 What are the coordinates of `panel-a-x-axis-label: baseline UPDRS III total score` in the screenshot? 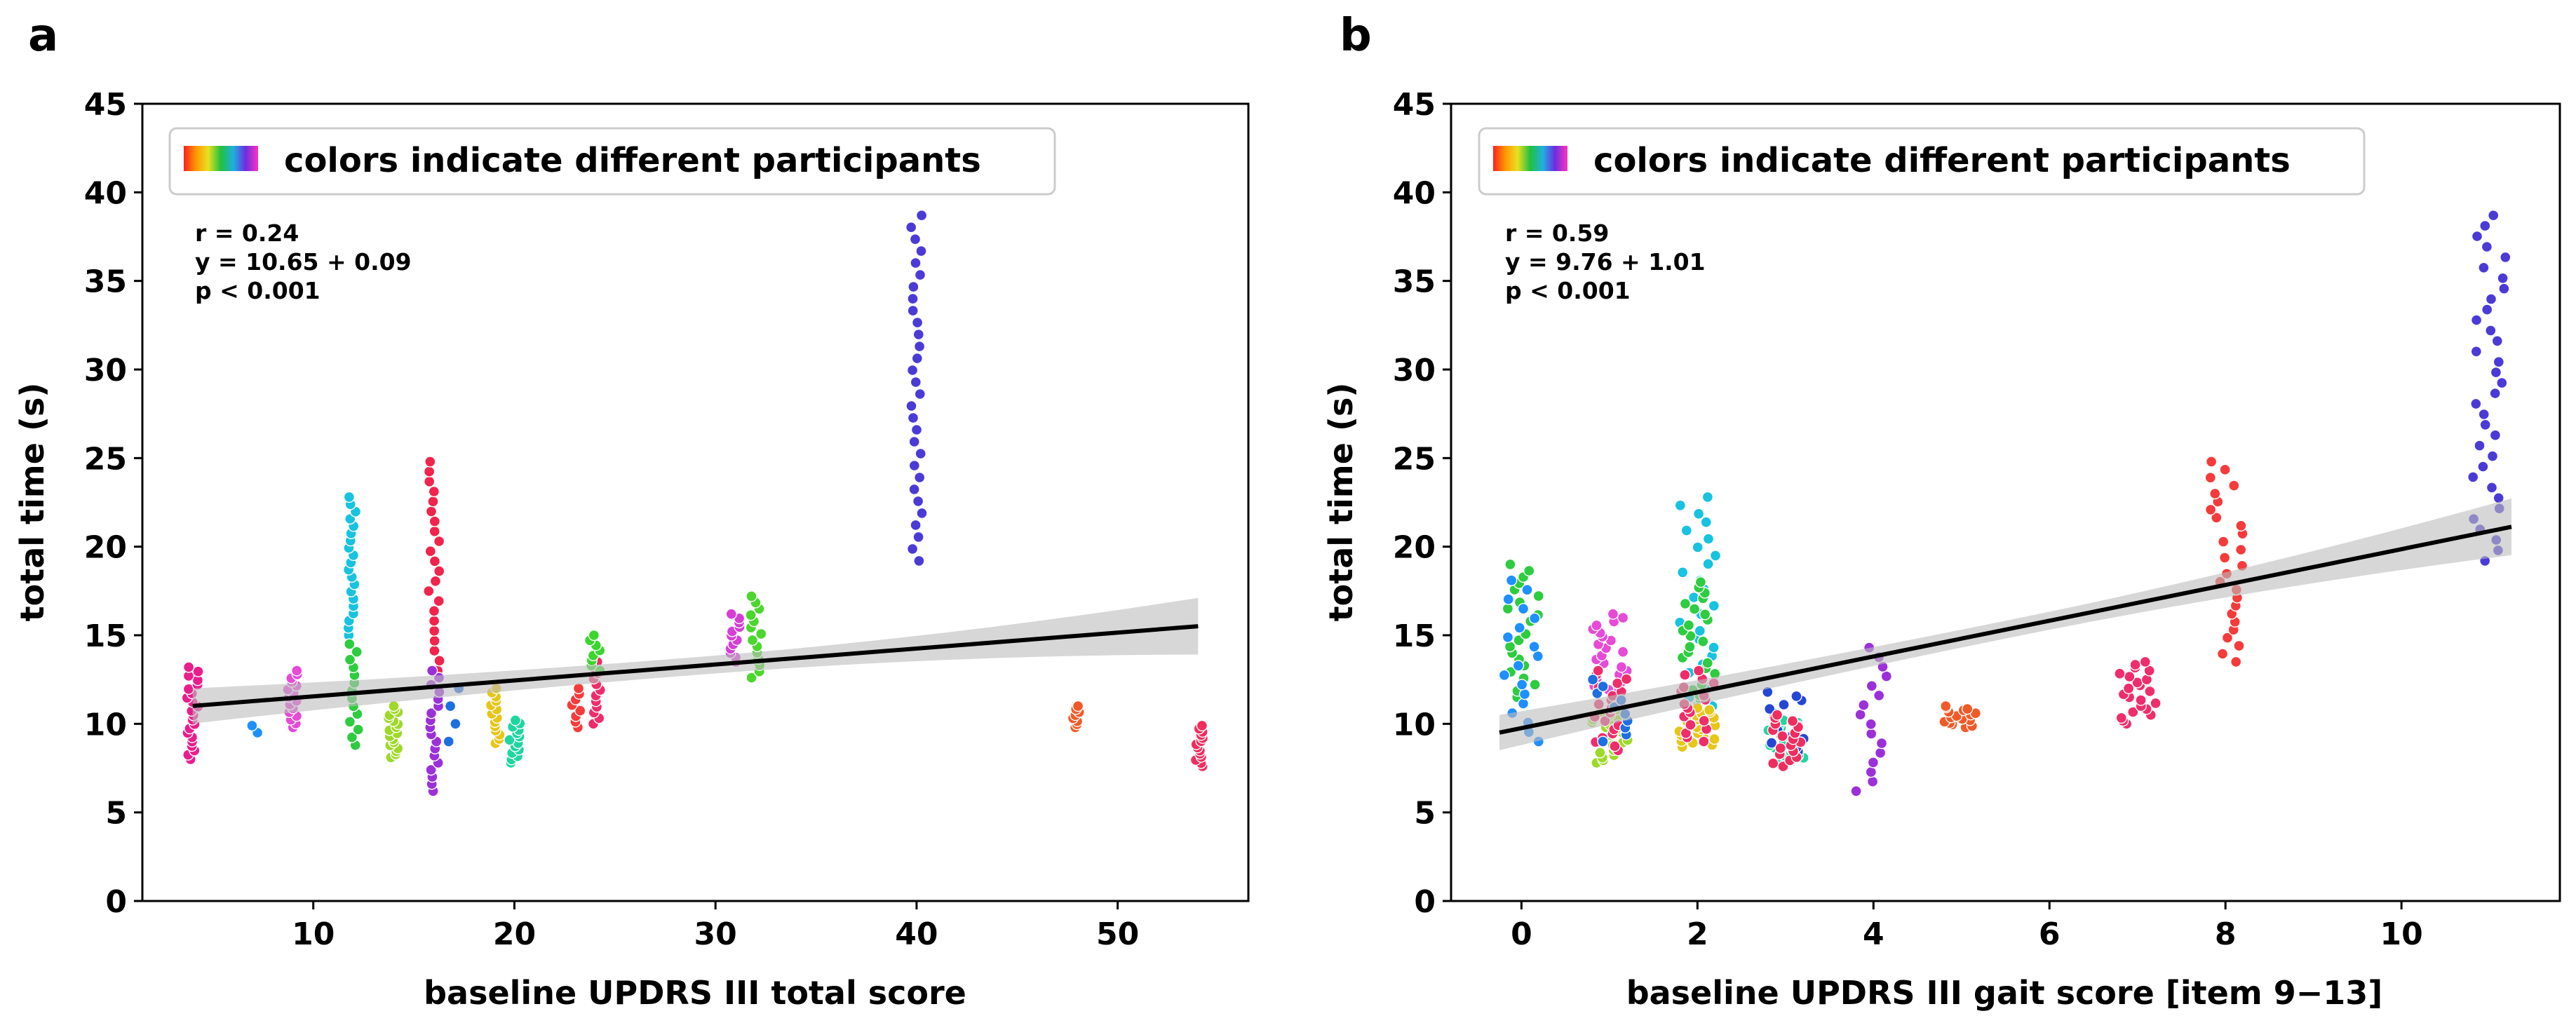 It's located at (695, 993).